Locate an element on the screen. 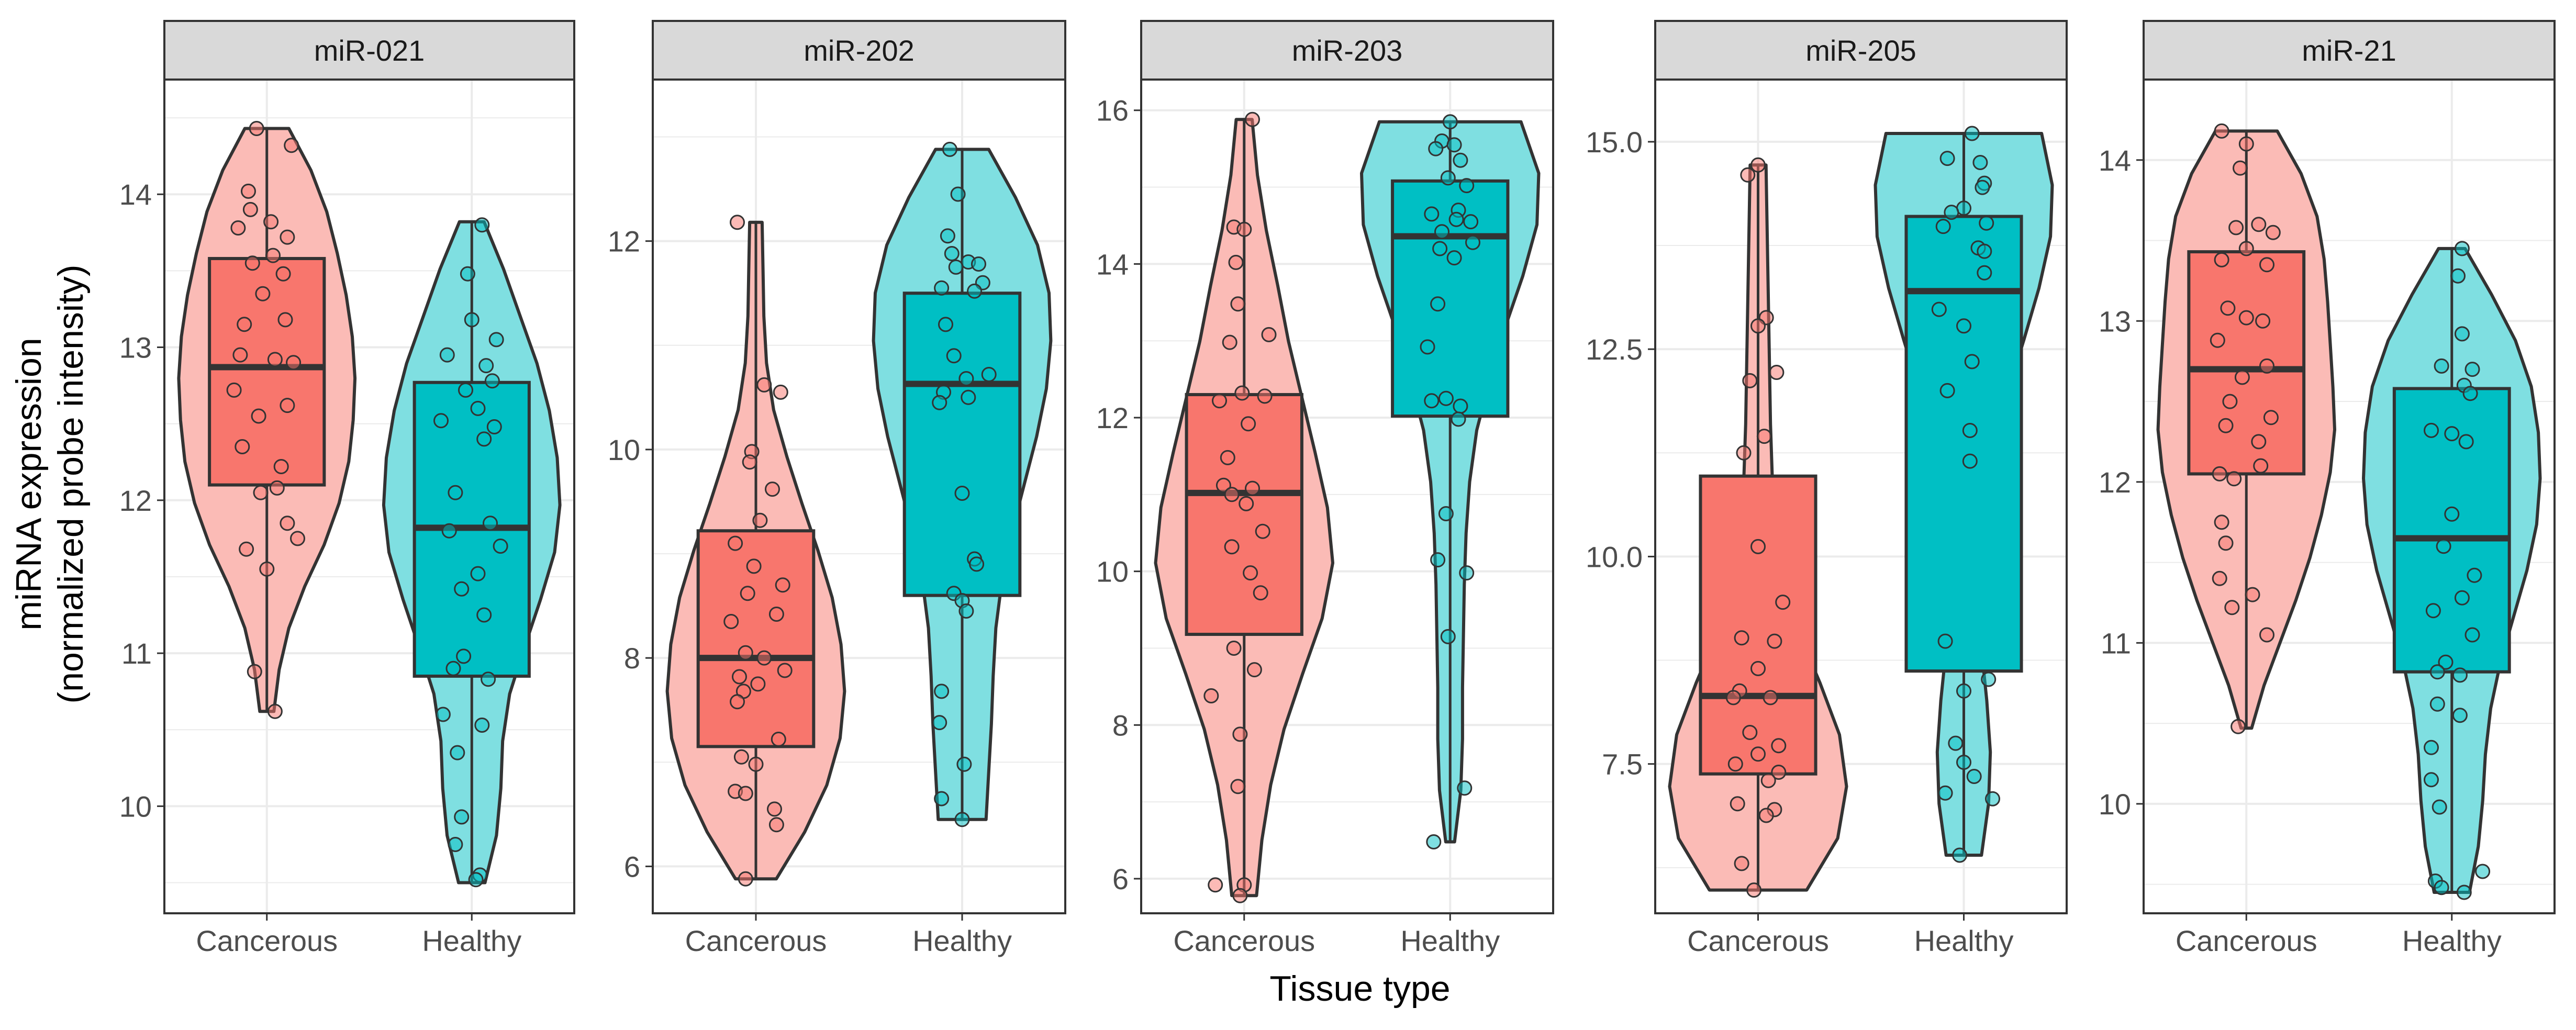  y-tick-label: 10.0 is located at coordinates (1614, 556).